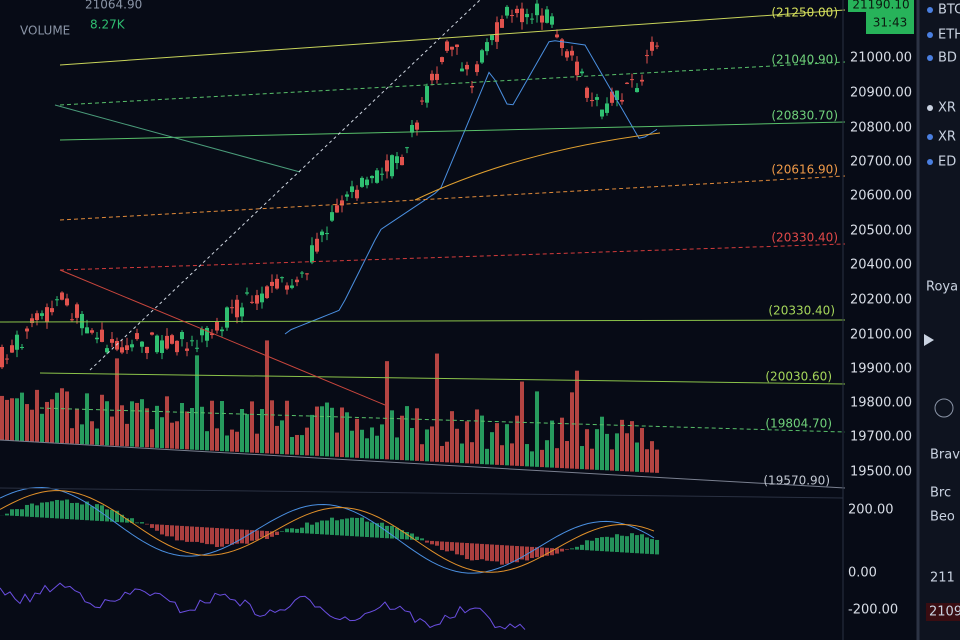  I want to click on price-tick: 19800.00, so click(881, 403).